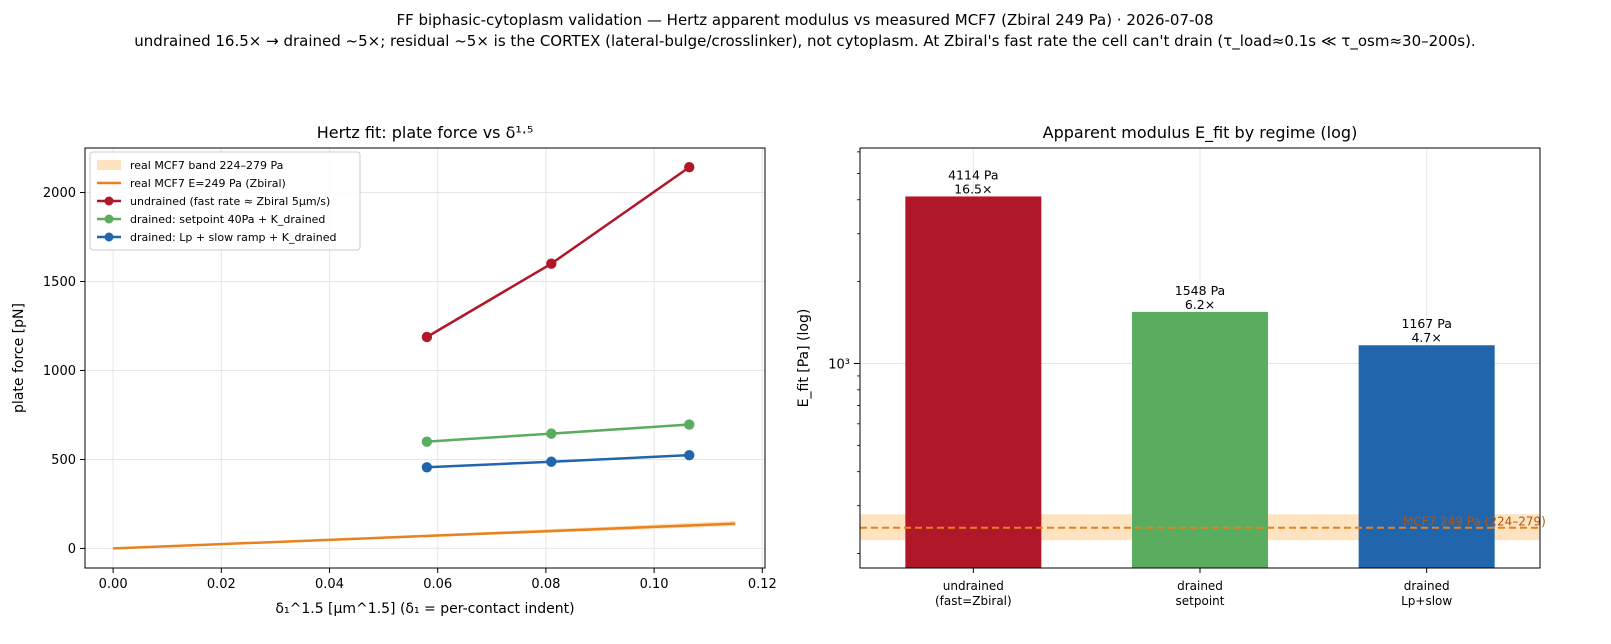 This screenshot has height=644, width=1611. Describe the element at coordinates (654, 584) in the screenshot. I see `left-x-tick-label: 0.10` at that location.